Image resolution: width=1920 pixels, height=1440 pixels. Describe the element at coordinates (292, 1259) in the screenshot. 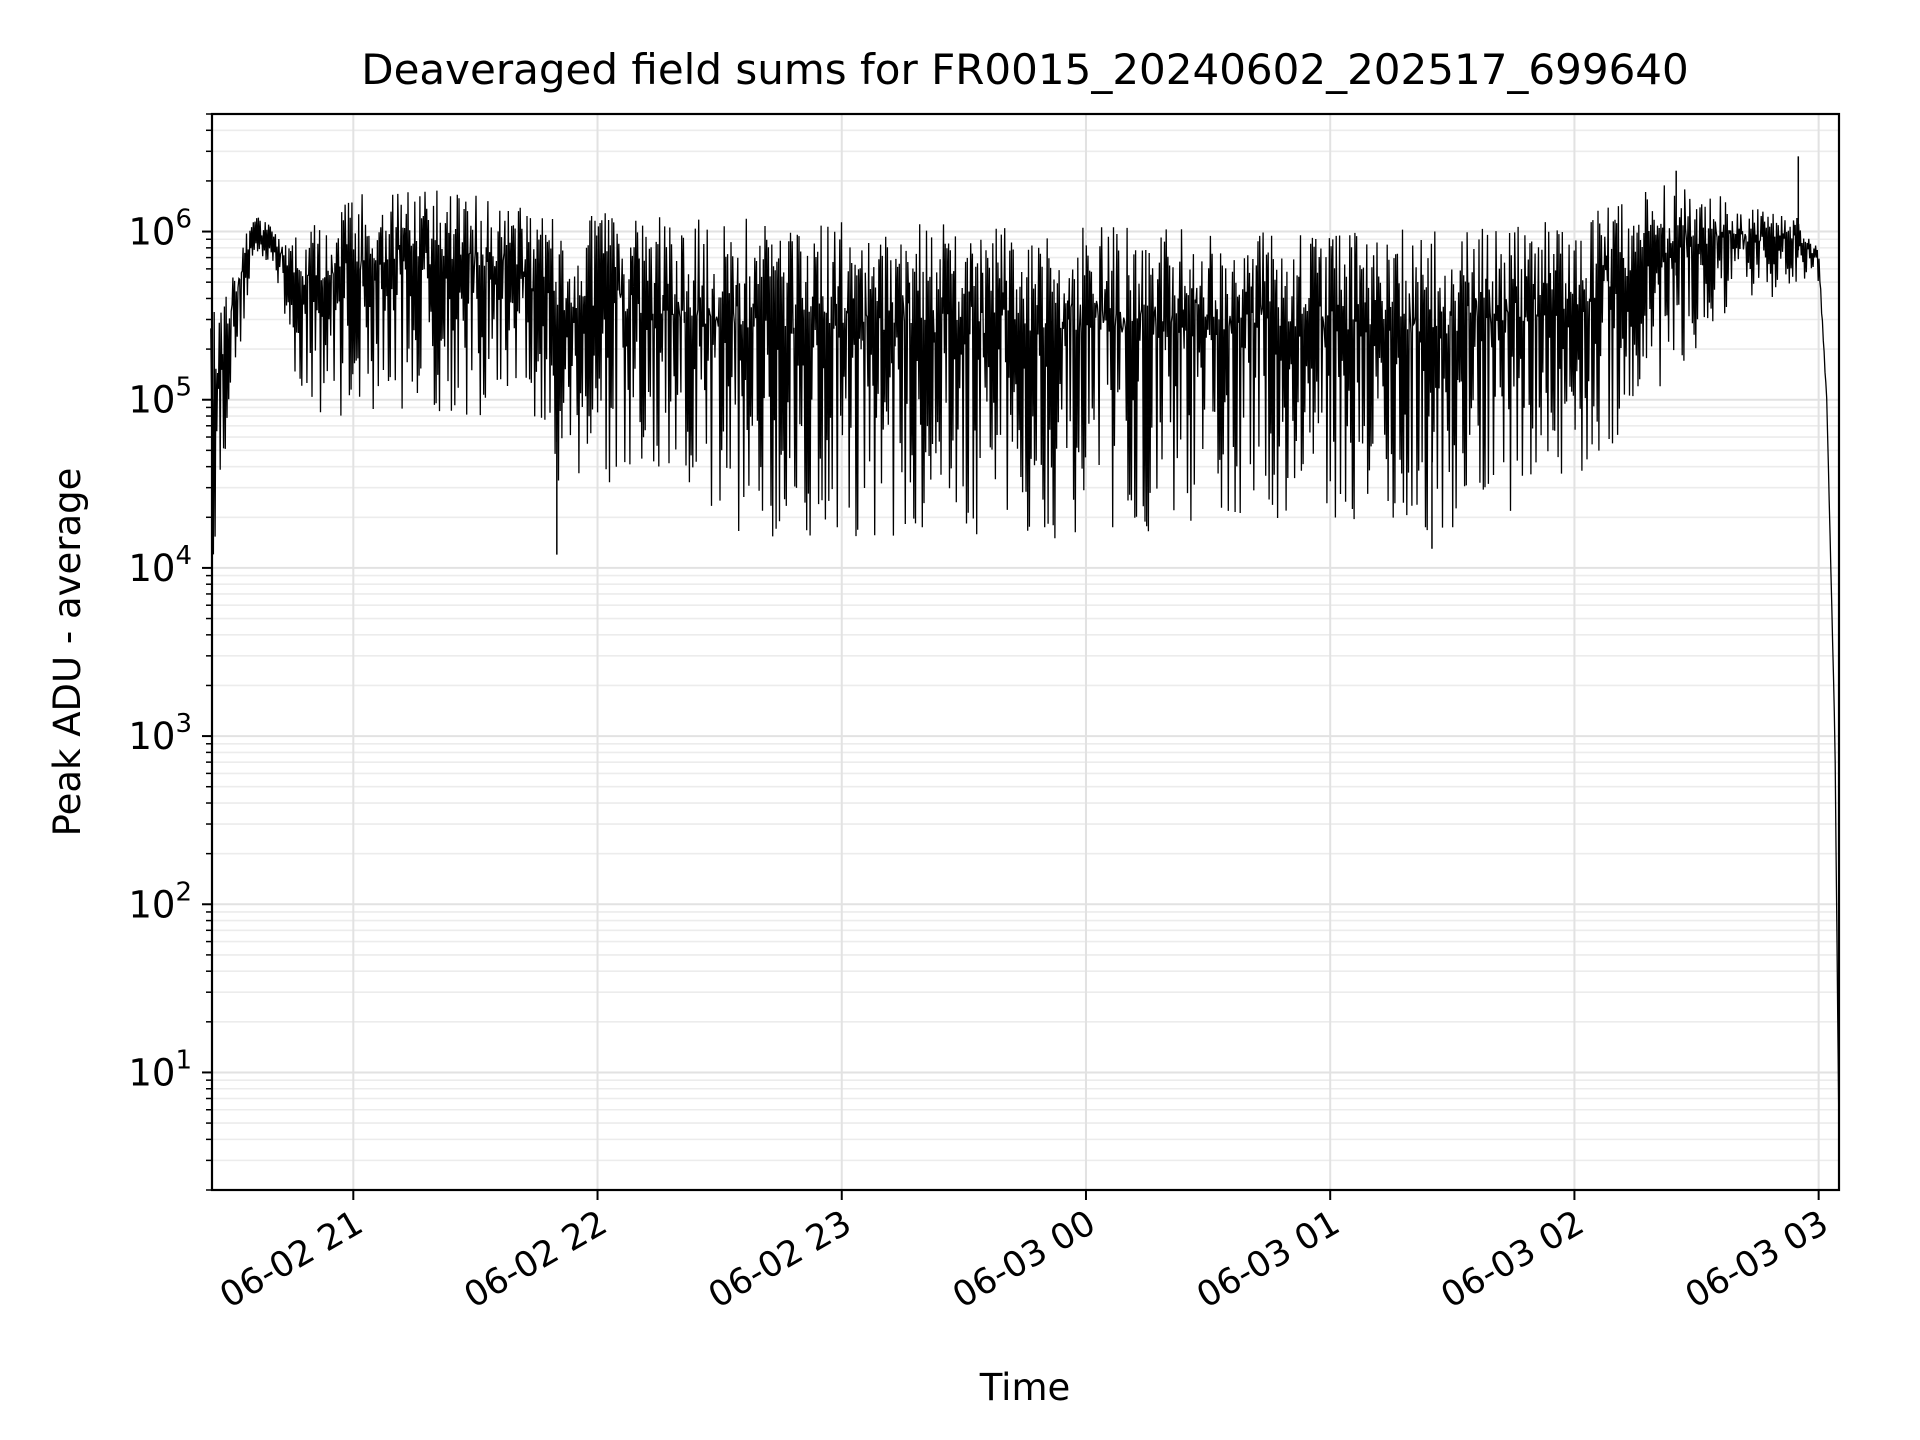

I see `x-tick-label: 06-02 21` at that location.